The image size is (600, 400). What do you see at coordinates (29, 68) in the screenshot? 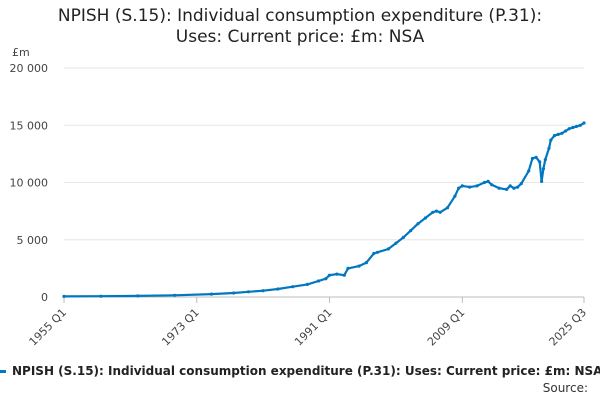
I see `y-tick-label: 20 000` at bounding box center [29, 68].